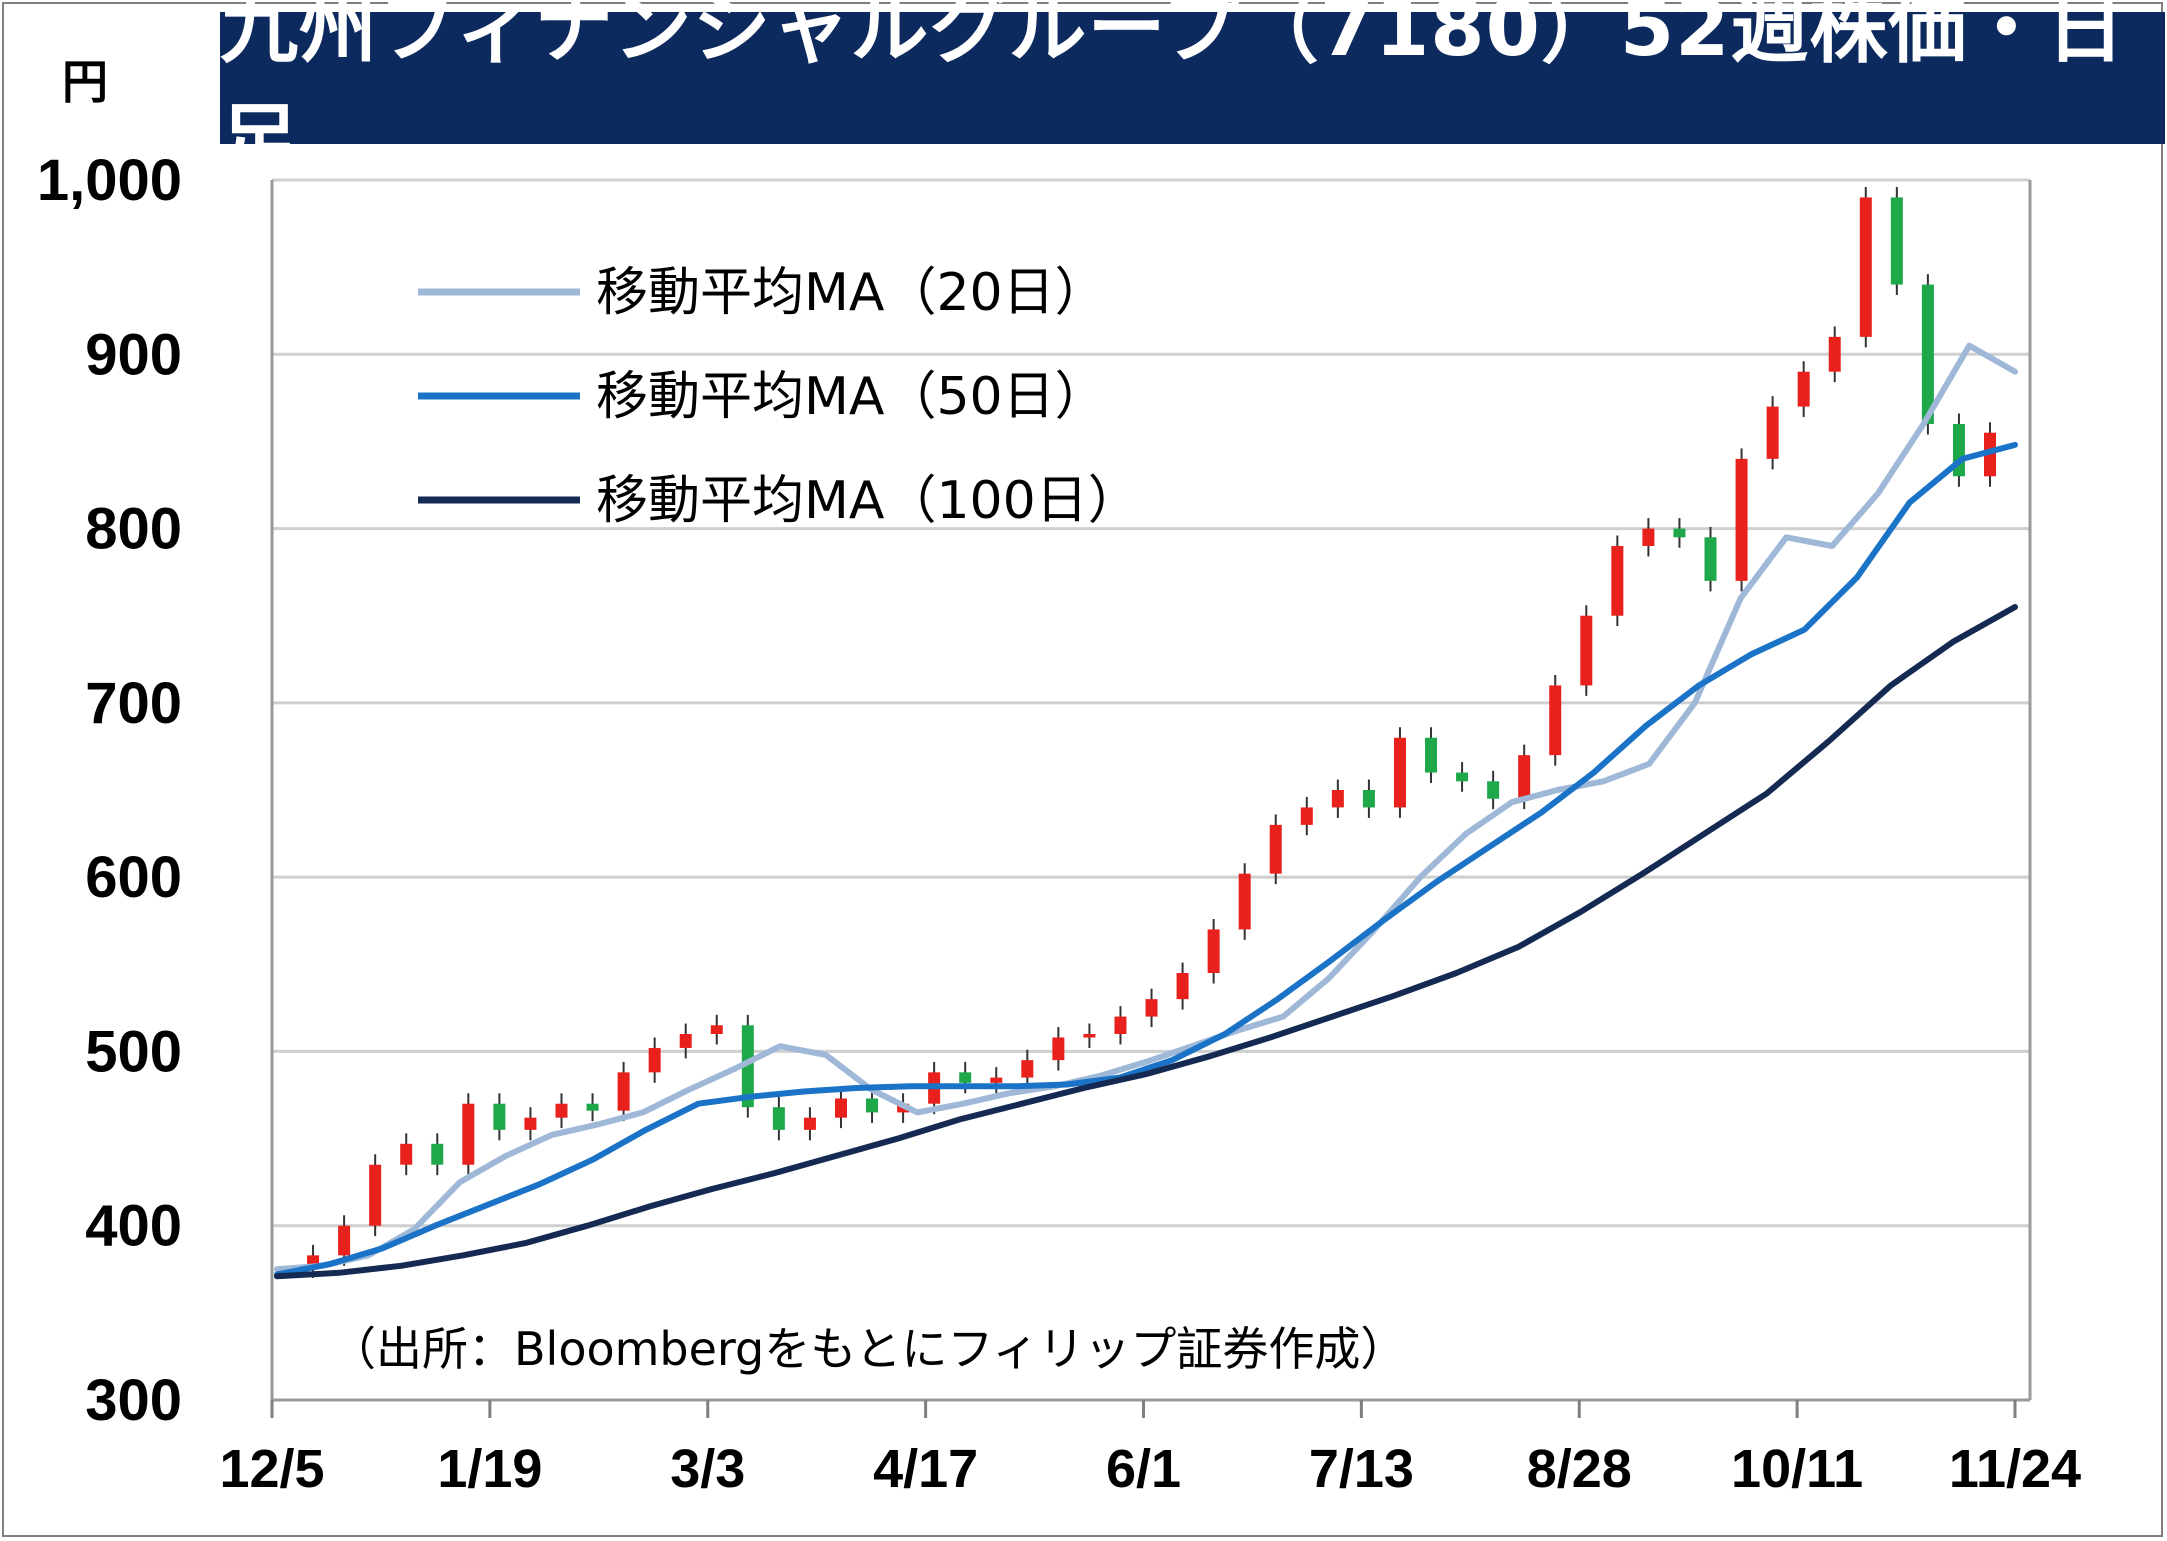 The image size is (2167, 1541). What do you see at coordinates (133, 529) in the screenshot?
I see `y-tick-label: 800` at bounding box center [133, 529].